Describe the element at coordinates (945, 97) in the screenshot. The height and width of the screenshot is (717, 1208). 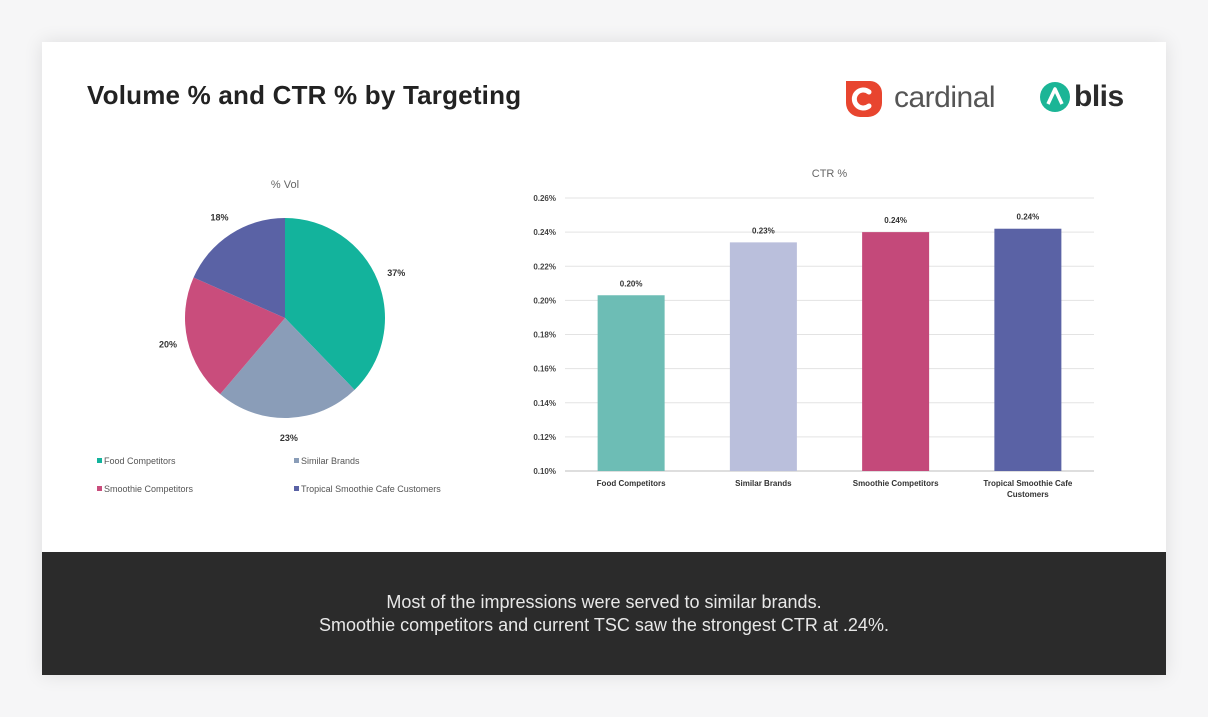
I see `cardinal-logo-text: cardinal` at that location.